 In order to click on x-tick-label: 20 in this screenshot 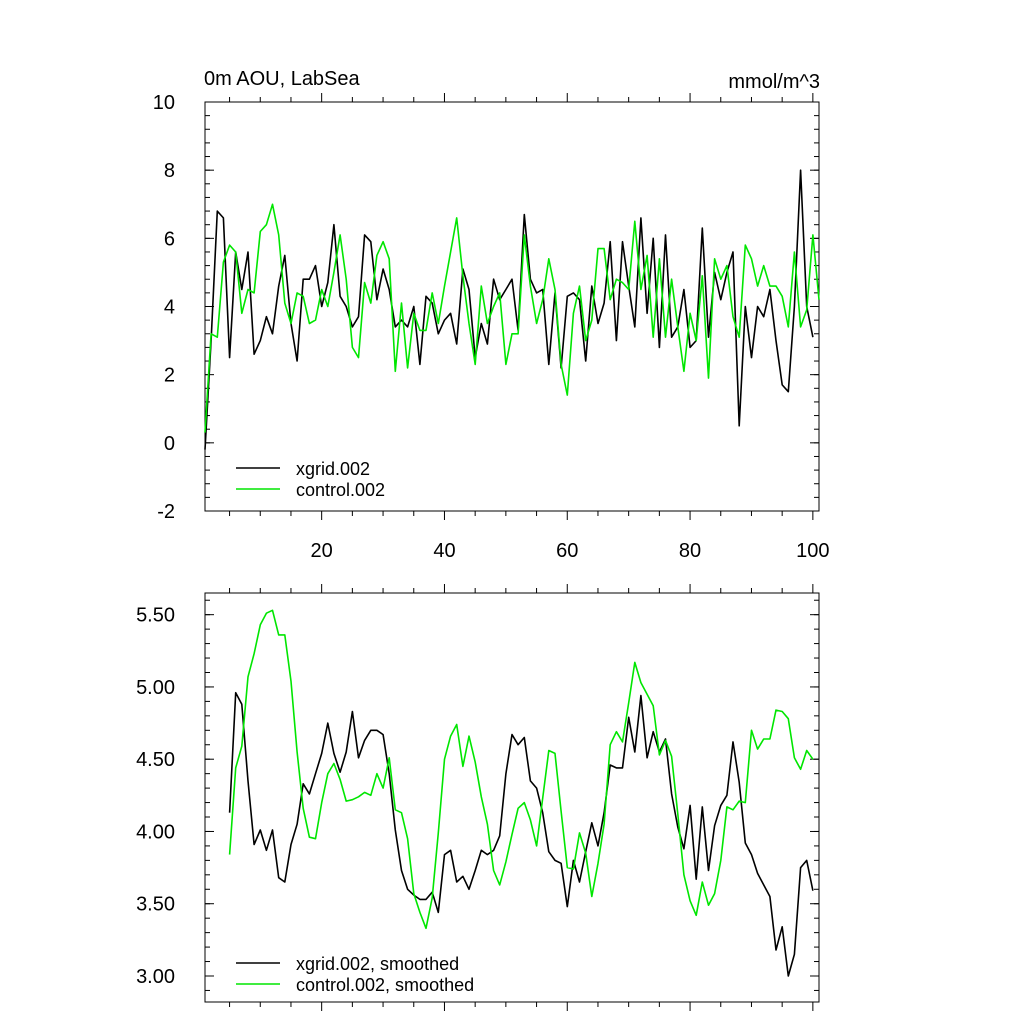, I will do `click(322, 551)`.